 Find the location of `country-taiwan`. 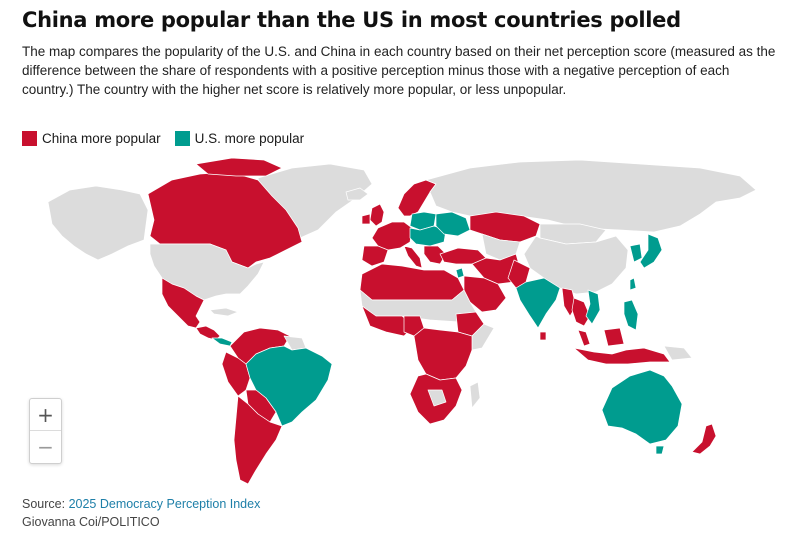

country-taiwan is located at coordinates (633, 284).